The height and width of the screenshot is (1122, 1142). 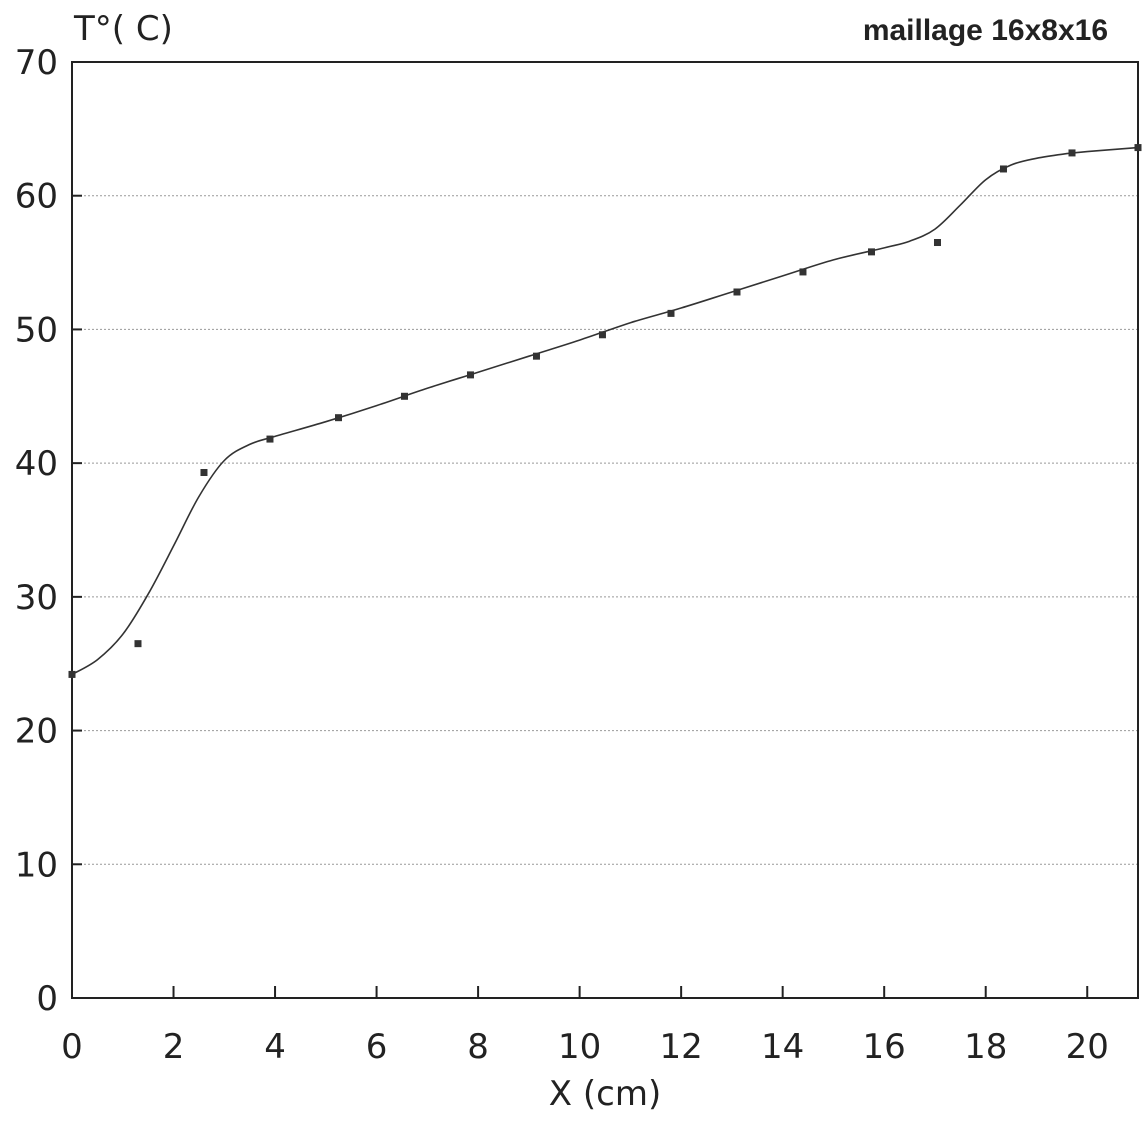 I want to click on y-tick-label-40: 40, so click(x=36, y=464).